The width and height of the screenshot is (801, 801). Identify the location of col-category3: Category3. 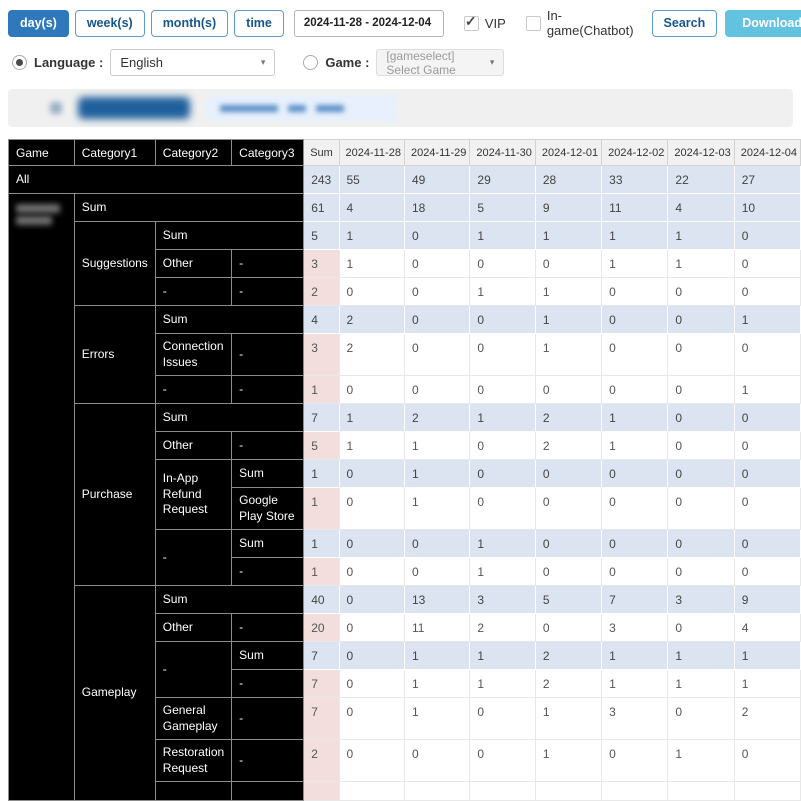
(268, 152).